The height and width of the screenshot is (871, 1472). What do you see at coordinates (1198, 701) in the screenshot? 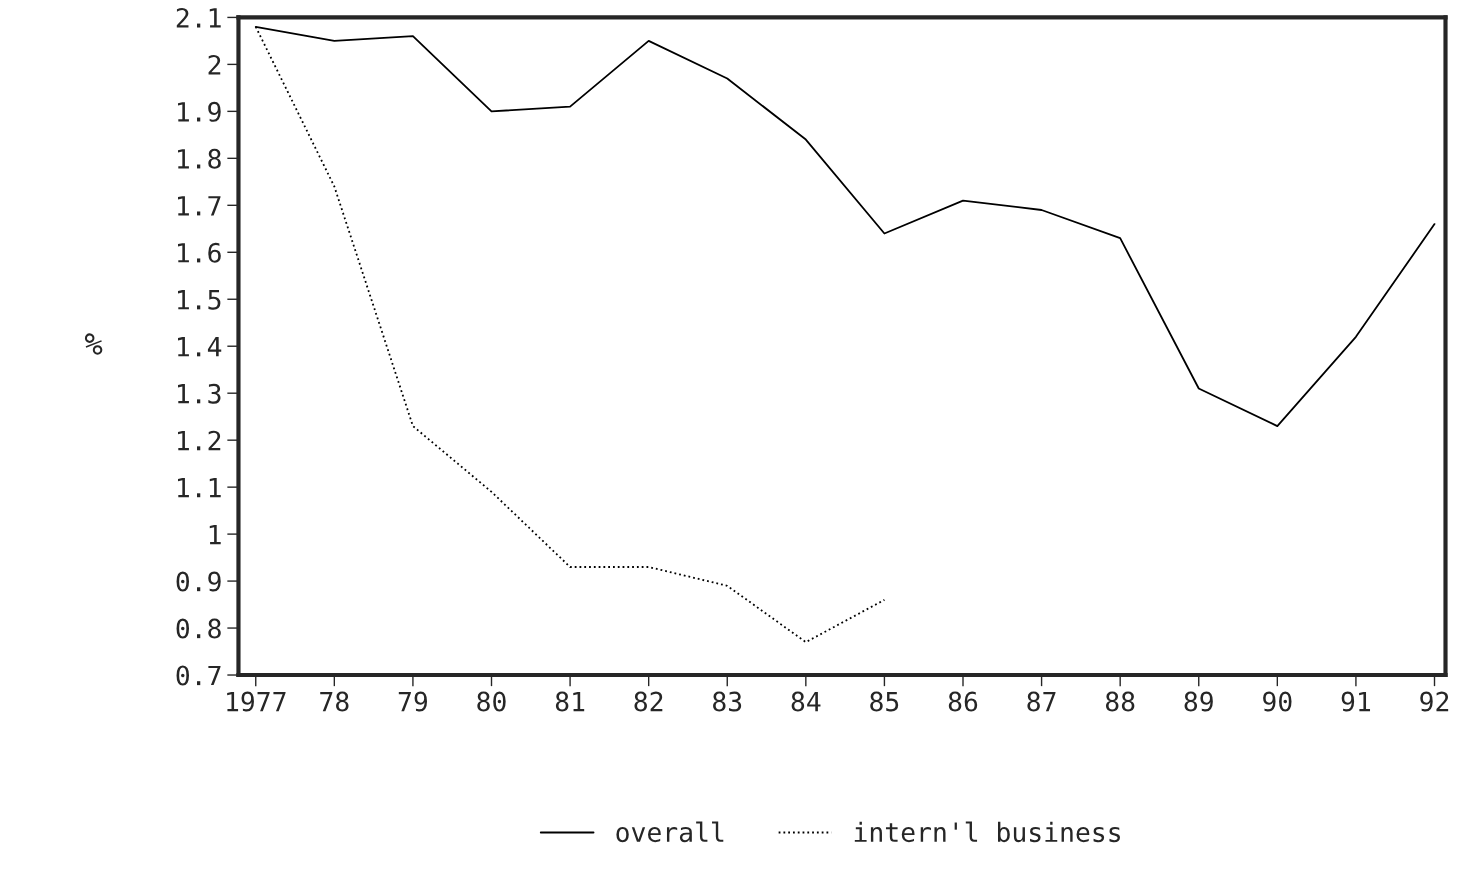
I see `x-tick-label: 89` at bounding box center [1198, 701].